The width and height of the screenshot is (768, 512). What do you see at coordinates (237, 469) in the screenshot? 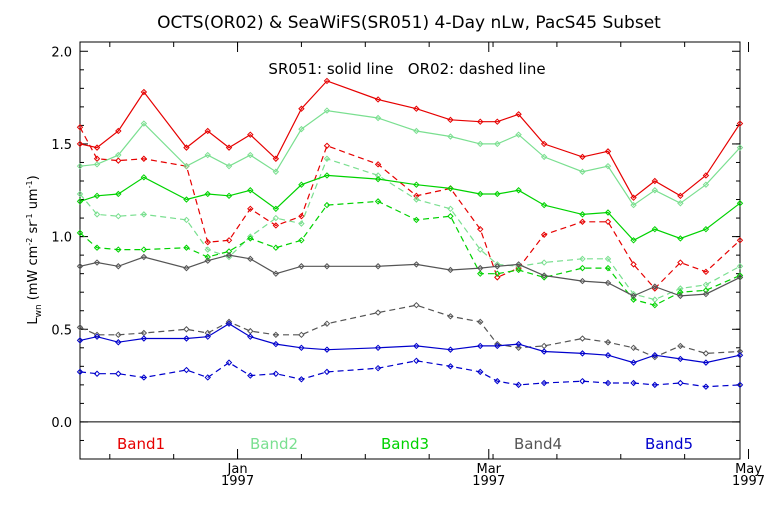
I see `x-tick-label: Jan` at bounding box center [237, 469].